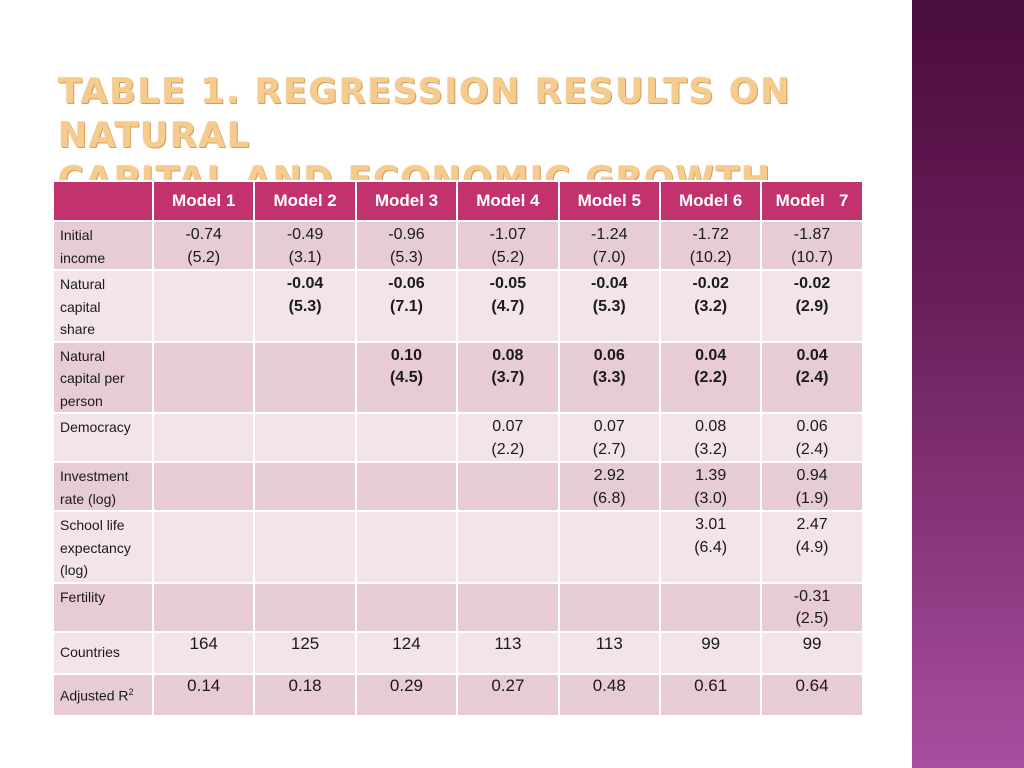 The height and width of the screenshot is (768, 1024). I want to click on coefficient-value: -0.06, so click(406, 283).